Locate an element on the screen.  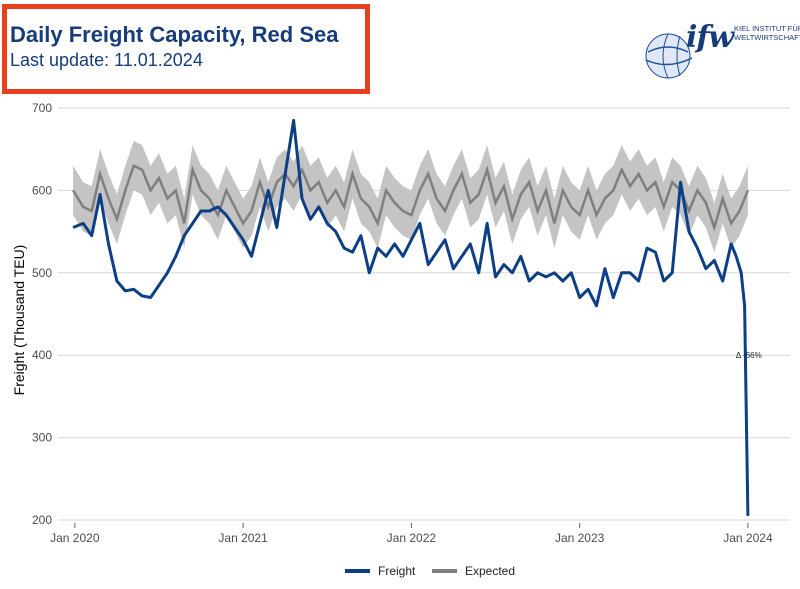
y-ticks: 200 300 400 500 600 700 is located at coordinates (42, 314).